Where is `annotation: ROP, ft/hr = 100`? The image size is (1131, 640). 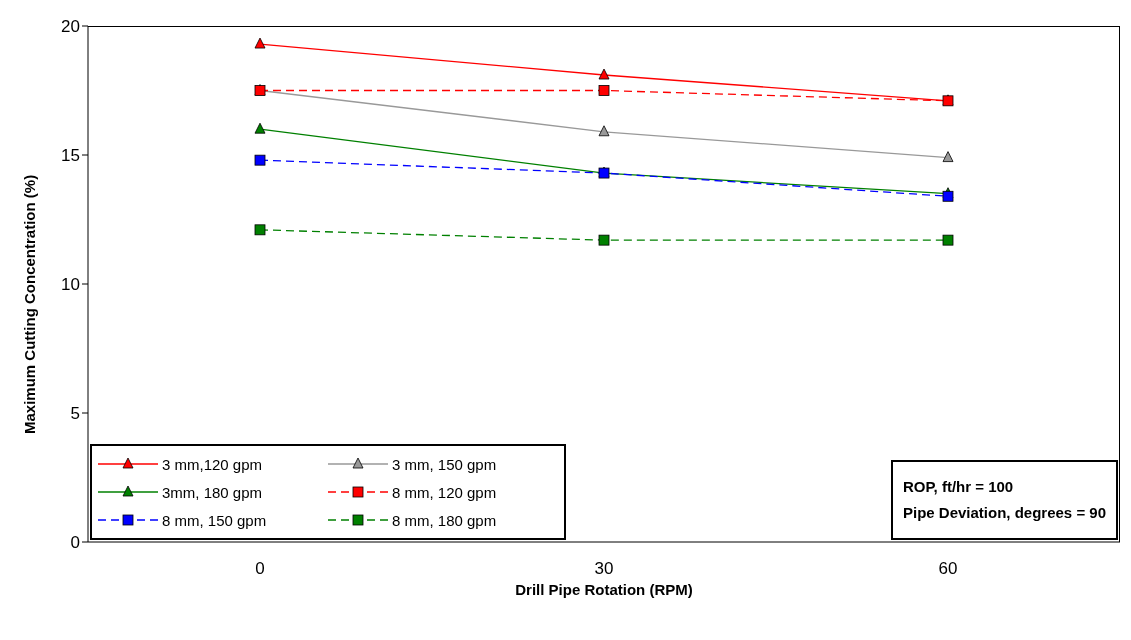
annotation: ROP, ft/hr = 100 is located at coordinates (958, 487).